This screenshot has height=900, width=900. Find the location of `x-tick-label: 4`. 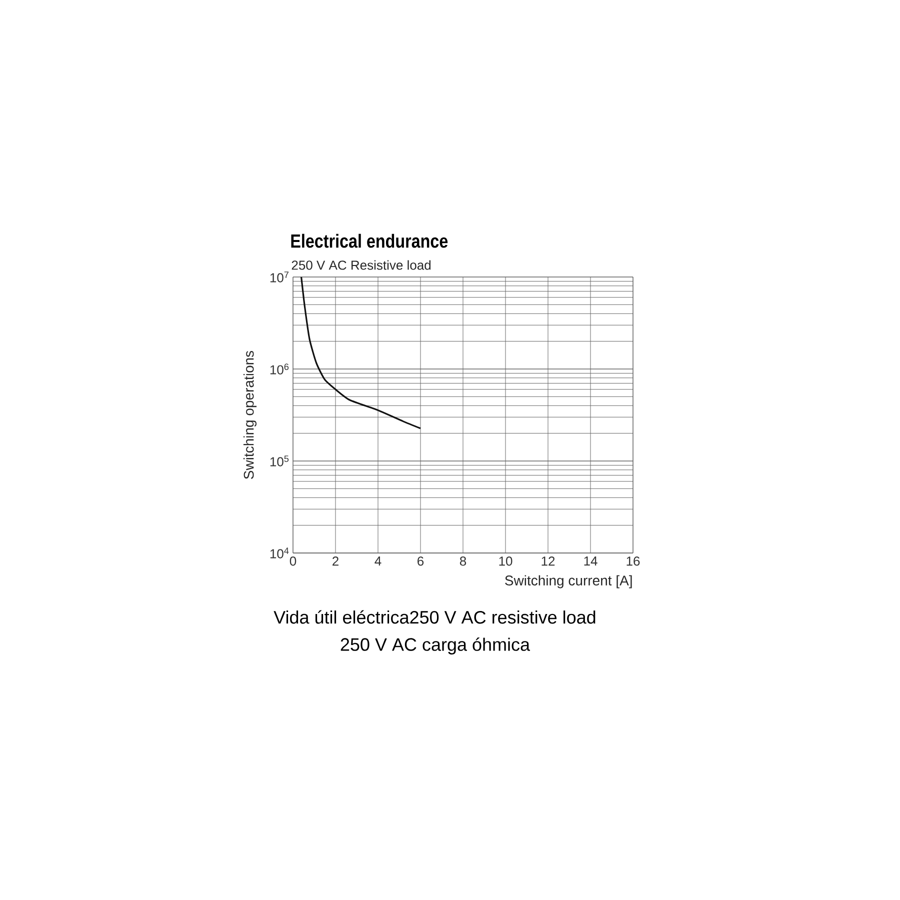

x-tick-label: 4 is located at coordinates (378, 561).